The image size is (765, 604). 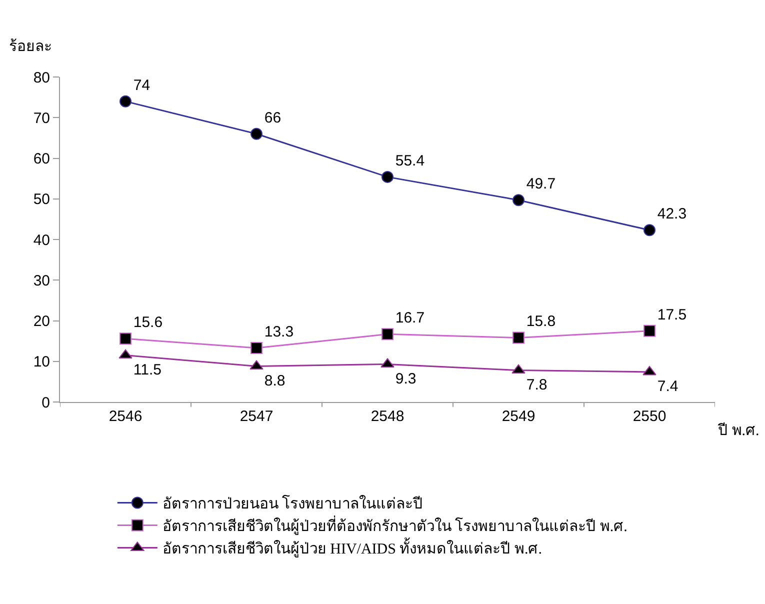 I want to click on legend-label: อัตราการเสียชีวิตในผู้ป่วย HIV/AIDS ทั้งหมดในแต่ละปี พ.ศ., so click(x=352, y=548).